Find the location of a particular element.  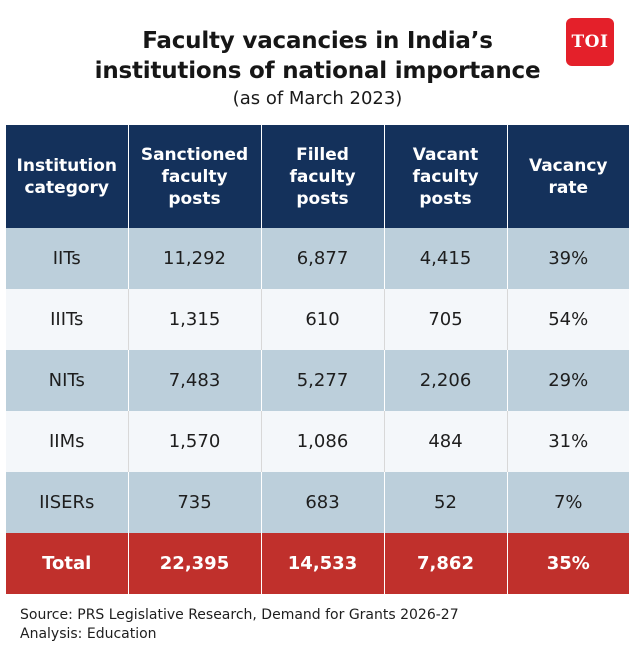

column-header-vacancy-rate: Vacancy rate is located at coordinates (568, 176).